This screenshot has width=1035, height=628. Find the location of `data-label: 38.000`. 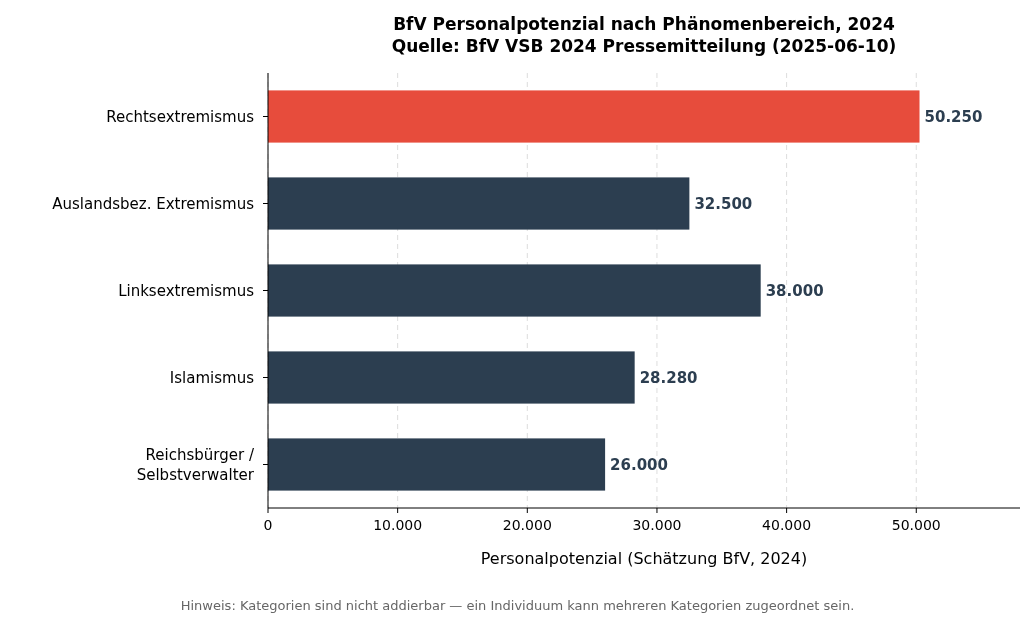

data-label: 38.000 is located at coordinates (794, 290).